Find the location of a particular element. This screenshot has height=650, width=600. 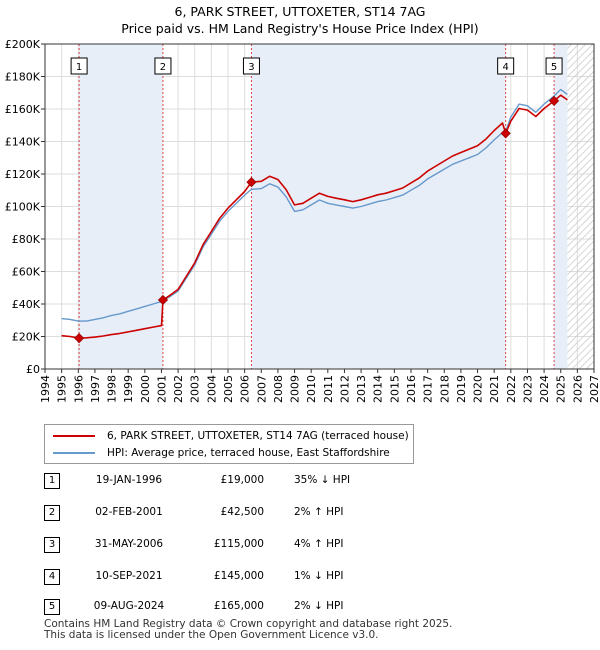

sale-hpi-diff: 4% ↑ HPI is located at coordinates (319, 544).